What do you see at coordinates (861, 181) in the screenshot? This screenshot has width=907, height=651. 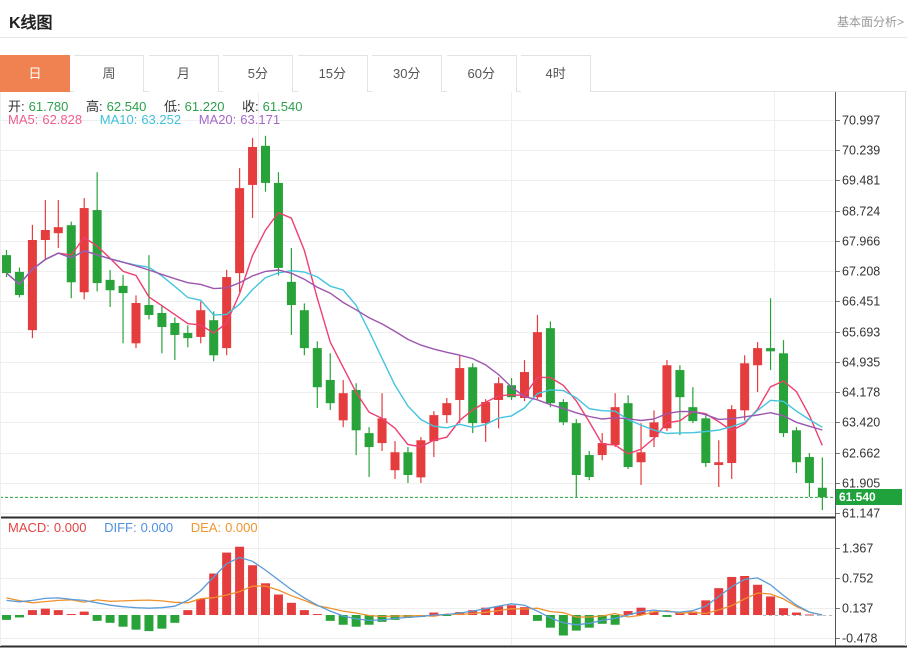 I see `y-axis-label: 69.481` at bounding box center [861, 181].